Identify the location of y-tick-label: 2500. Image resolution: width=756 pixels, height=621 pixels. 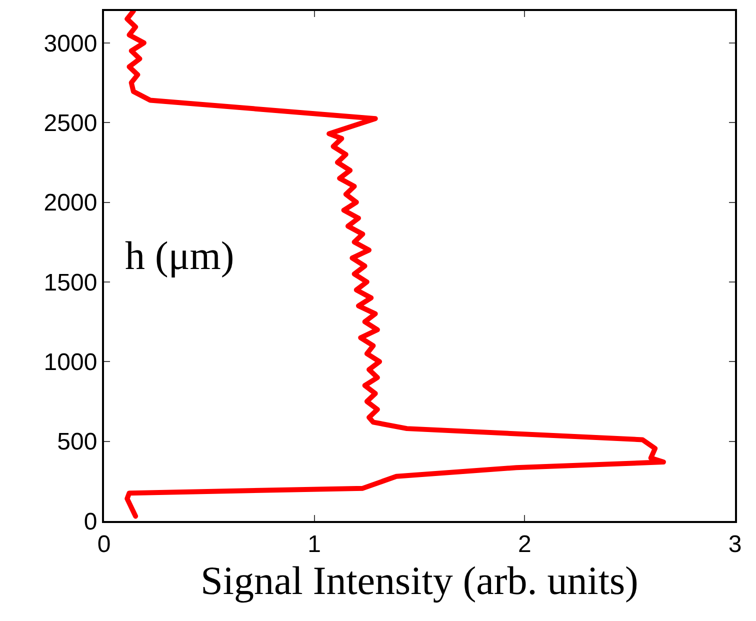
(71, 123).